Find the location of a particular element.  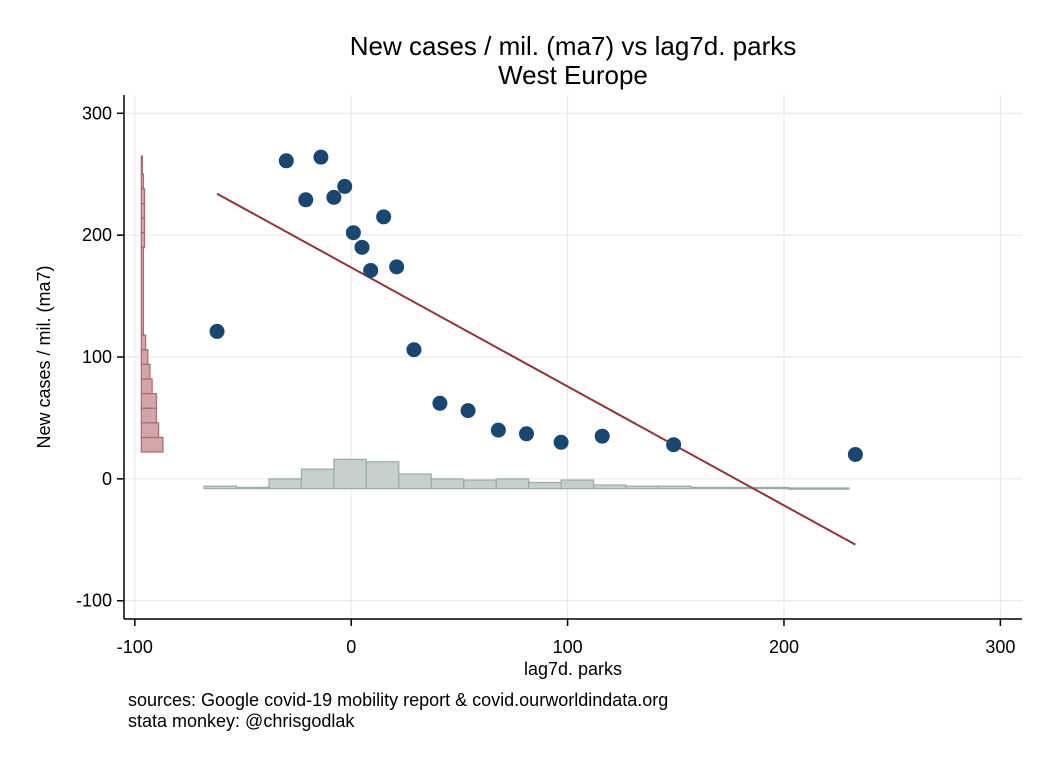

x-tick-label: 0 is located at coordinates (351, 647).